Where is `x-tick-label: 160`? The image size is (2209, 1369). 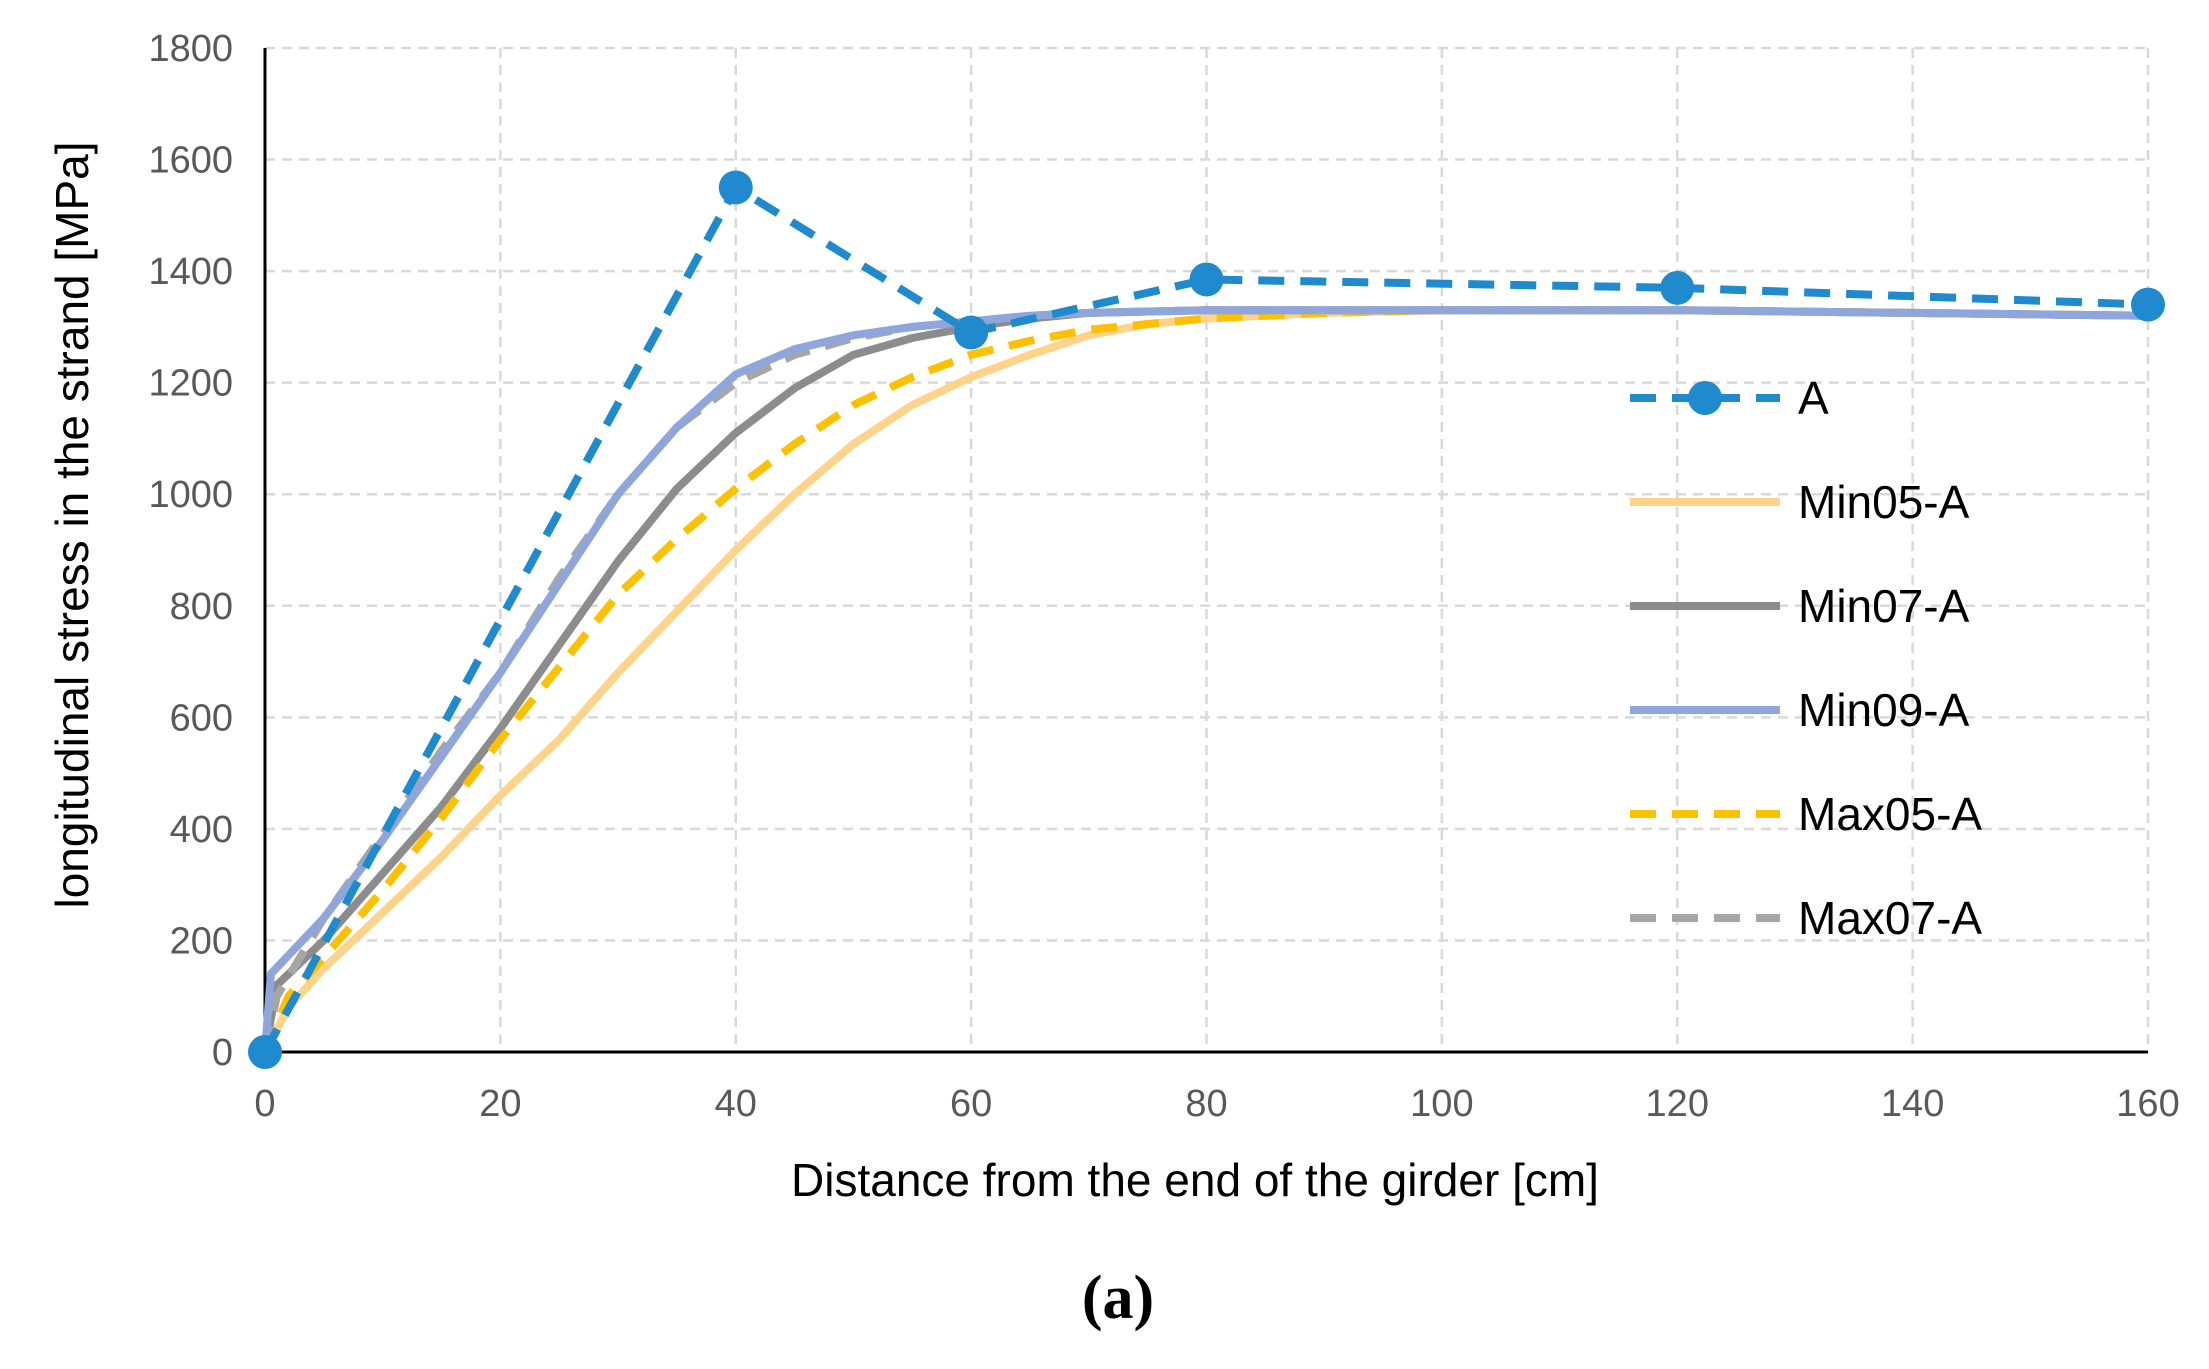 x-tick-label: 160 is located at coordinates (2147, 1104).